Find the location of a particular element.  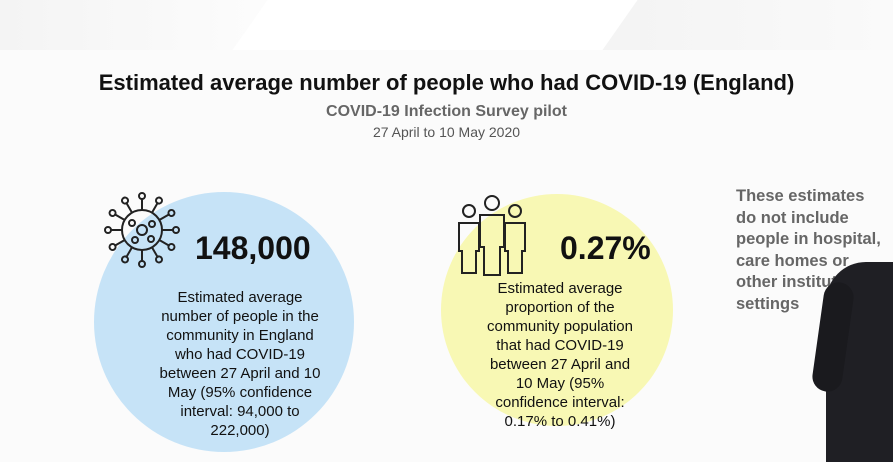

population-proportion-value: 0.27% is located at coordinates (605, 248).